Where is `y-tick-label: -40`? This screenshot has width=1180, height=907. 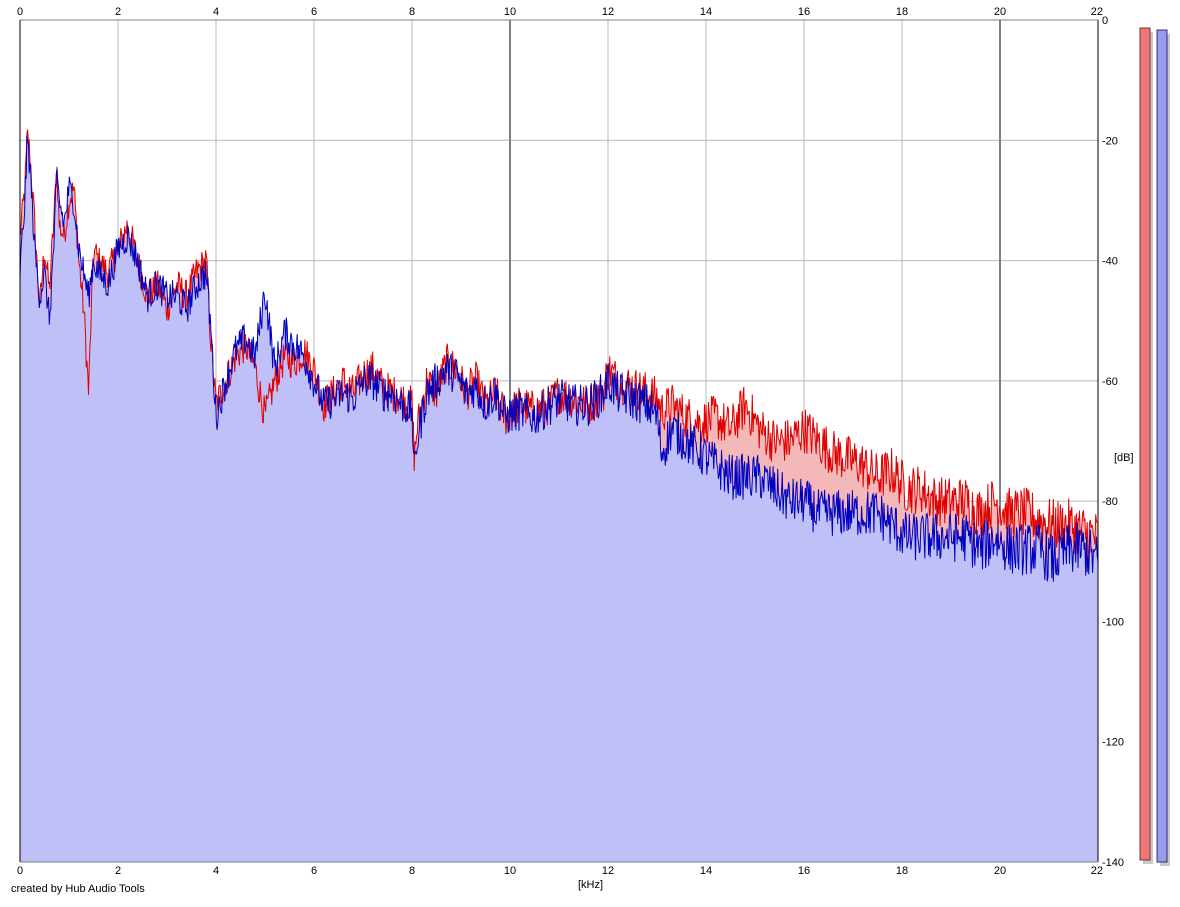
y-tick-label: -40 is located at coordinates (1110, 262).